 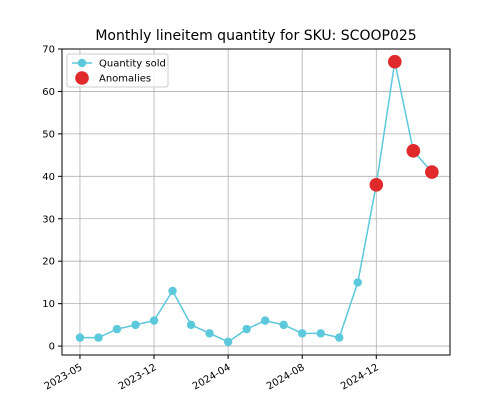 I want to click on x-tick-label: 2024-04, so click(x=212, y=377).